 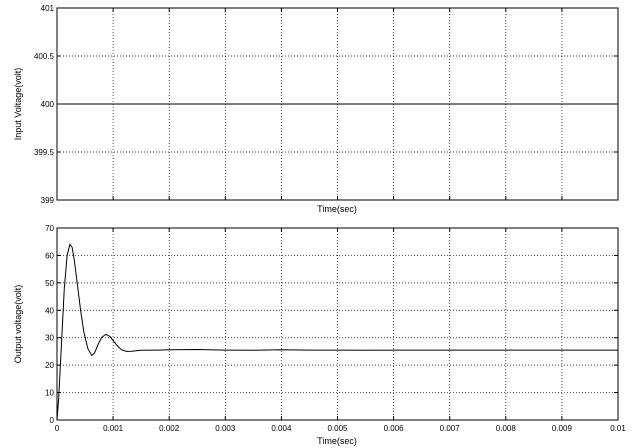 I want to click on y-tick-label: 30, so click(x=49, y=338).